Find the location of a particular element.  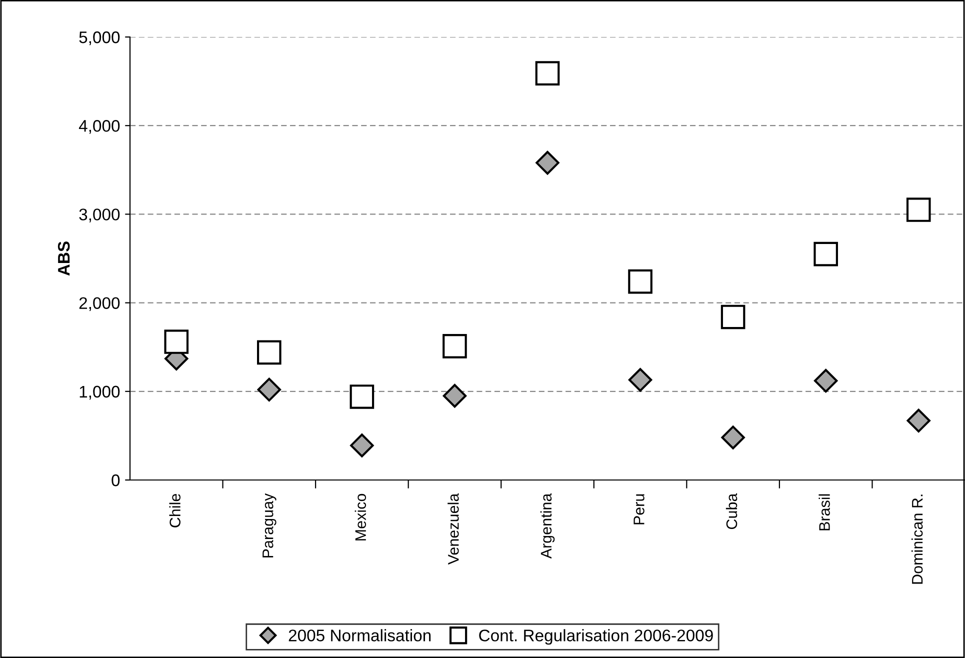

x-tick-label: Brasil is located at coordinates (824, 512).